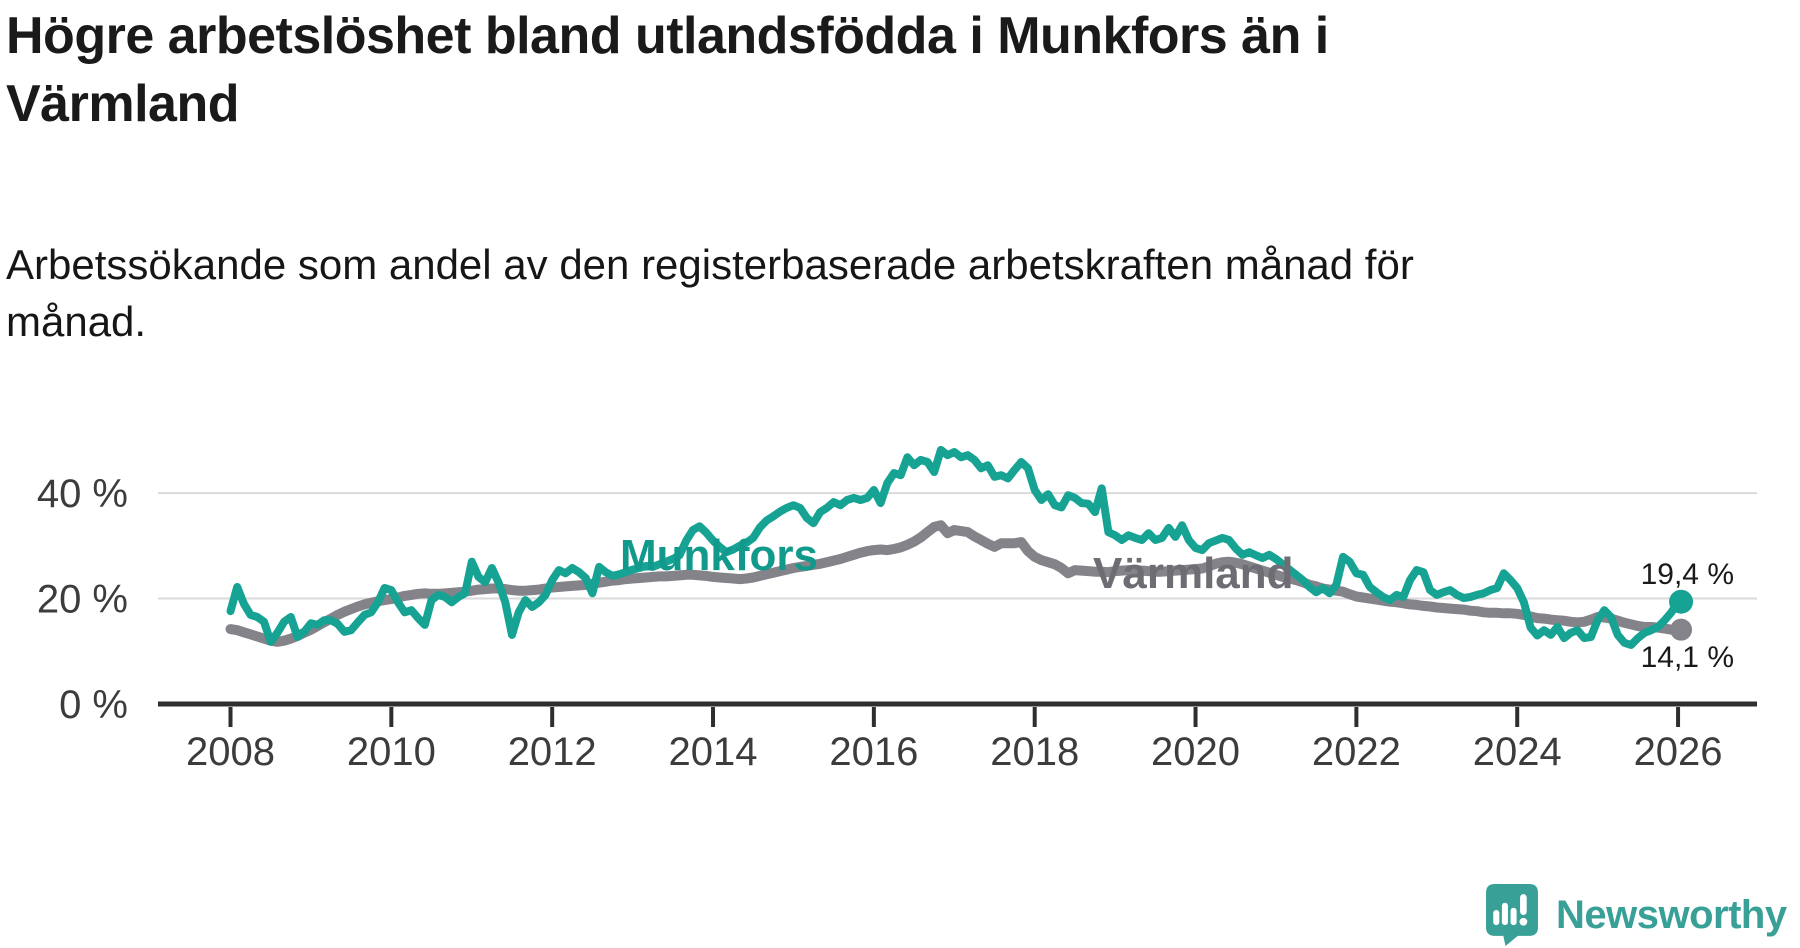  I want to click on x-axis-tick-label: 2014, so click(713, 752).